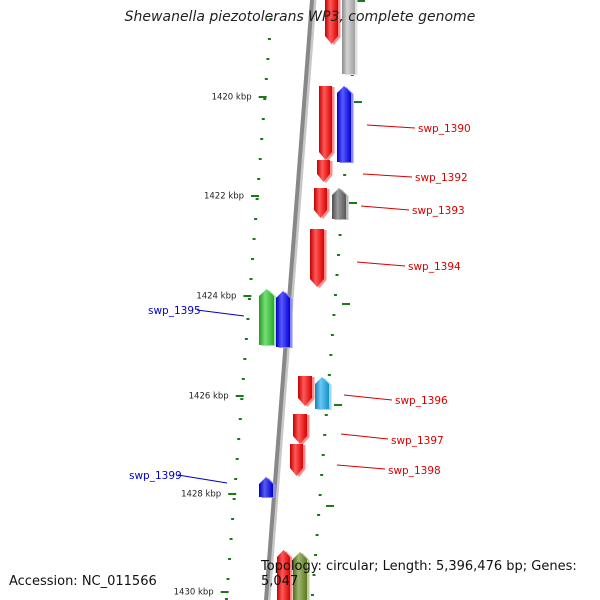  I want to click on kbp-label: 1420 kbp, so click(232, 98).